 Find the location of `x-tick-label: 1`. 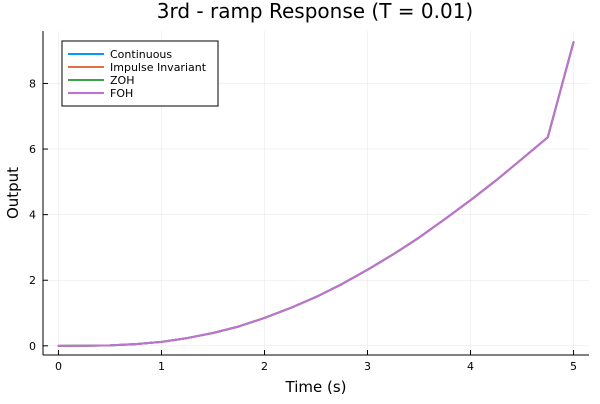

x-tick-label: 1 is located at coordinates (161, 366).